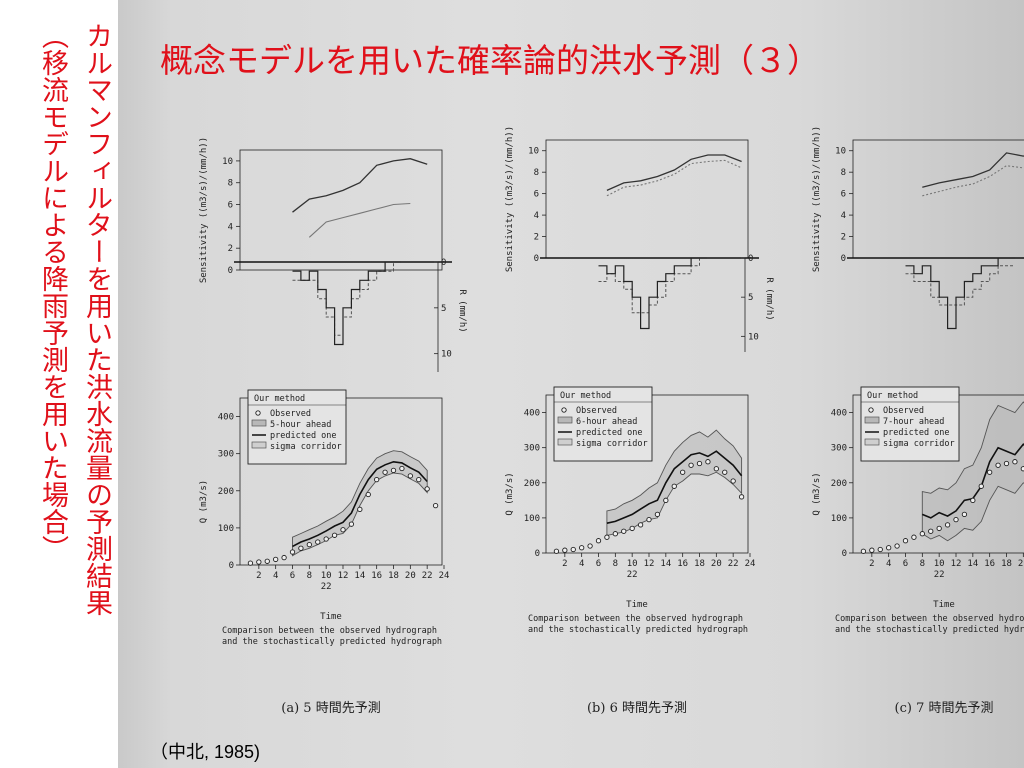 This screenshot has width=1024, height=768. I want to click on x-tick-label: 24, so click(750, 564).